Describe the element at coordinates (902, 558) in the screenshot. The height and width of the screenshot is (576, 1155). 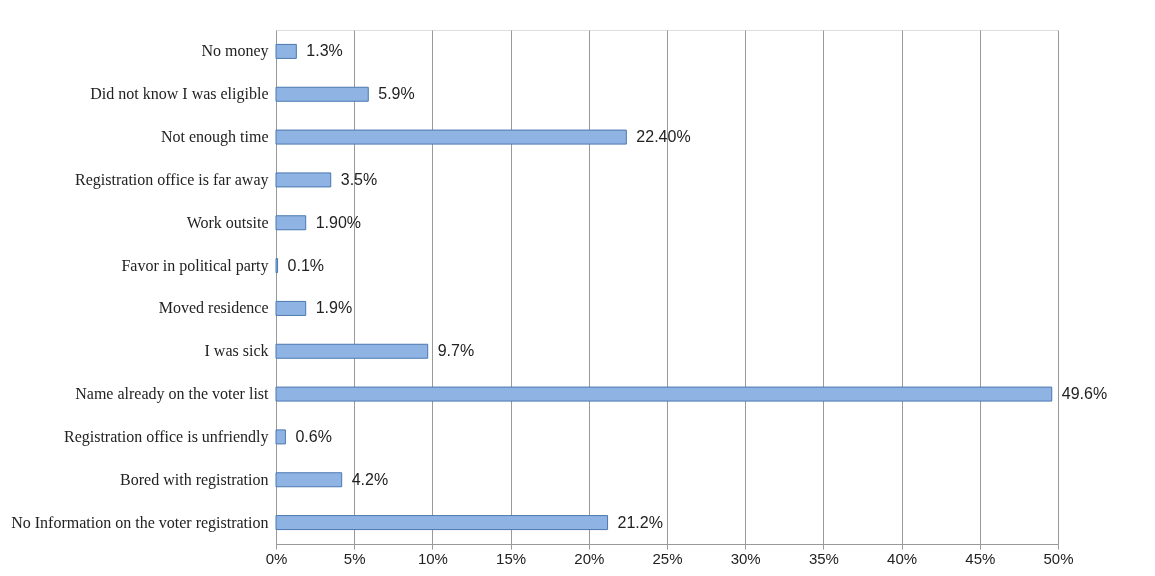
I see `x-tick-label: 40%` at that location.